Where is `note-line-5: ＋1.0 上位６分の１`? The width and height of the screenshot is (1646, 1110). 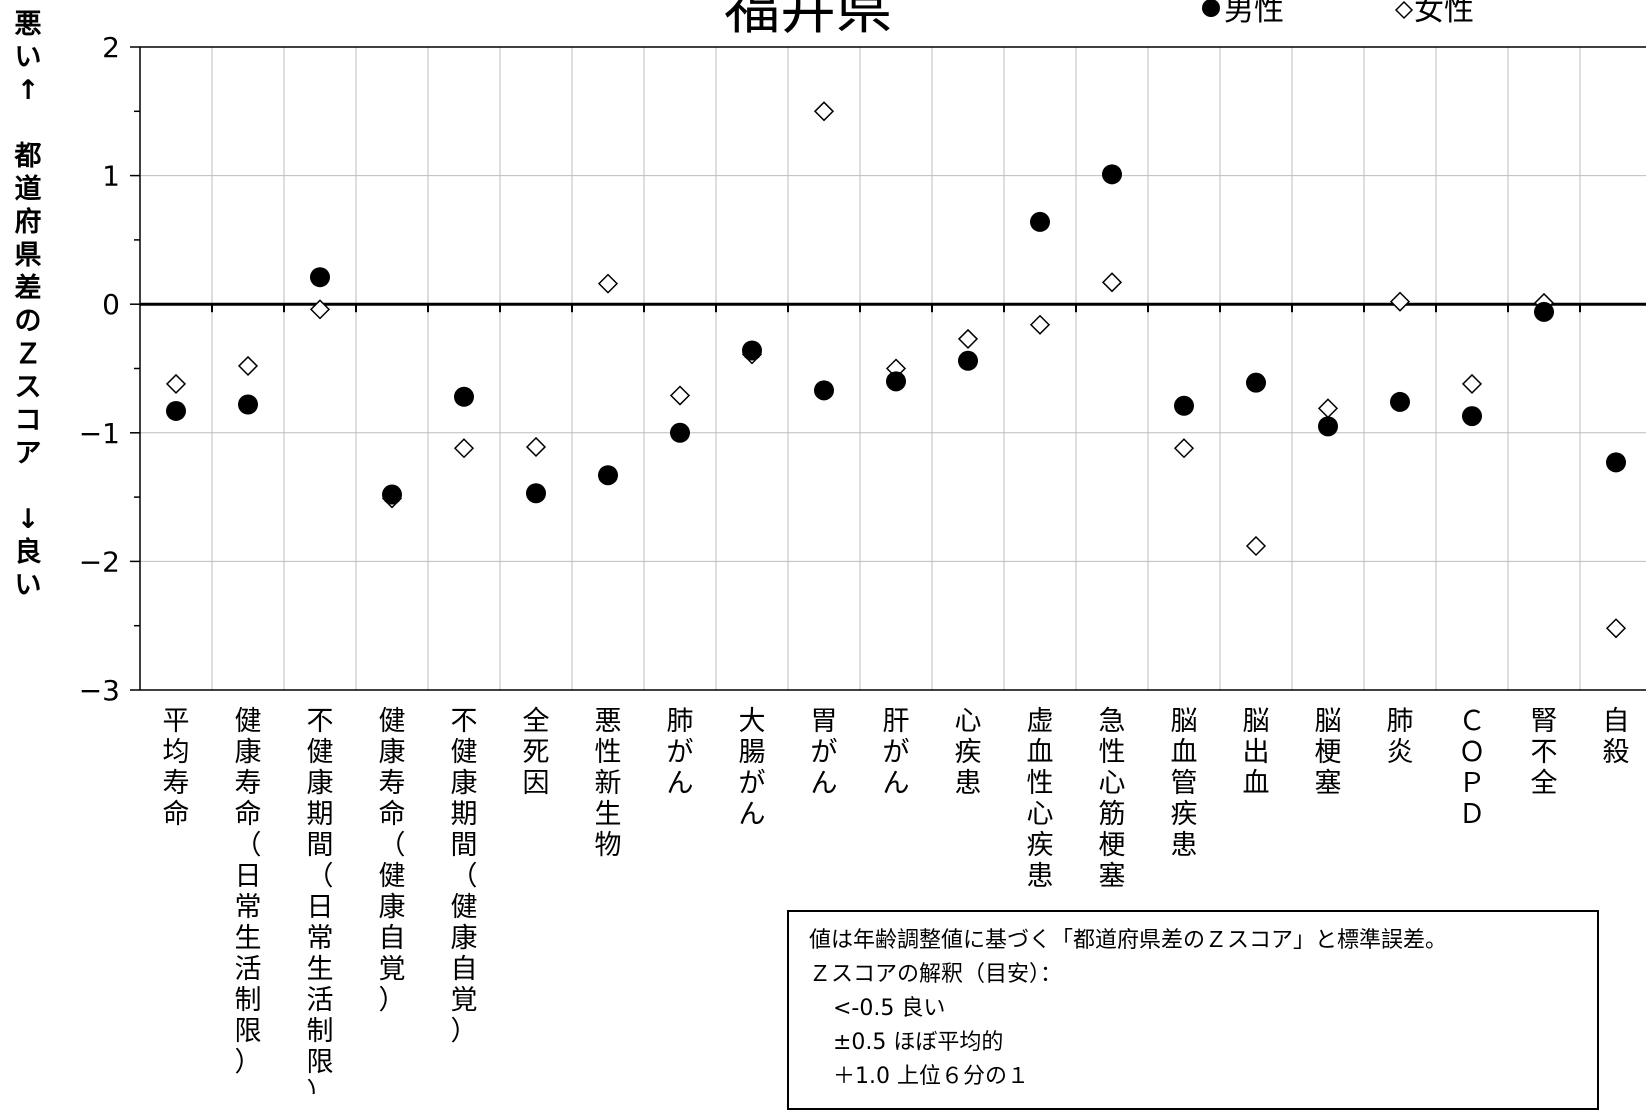 note-line-5: ＋1.0 上位６分の１ is located at coordinates (931, 1076).